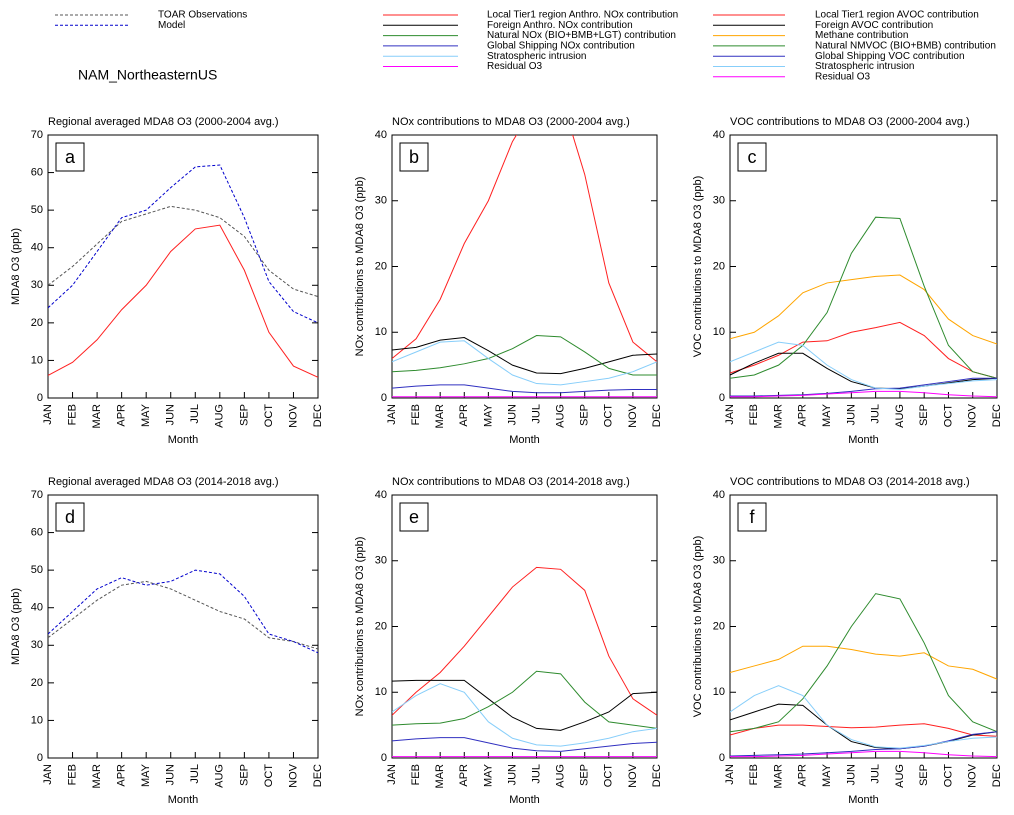  Describe the element at coordinates (874, 25) in the screenshot. I see `legend-label: Foreign AVOC contribution` at that location.